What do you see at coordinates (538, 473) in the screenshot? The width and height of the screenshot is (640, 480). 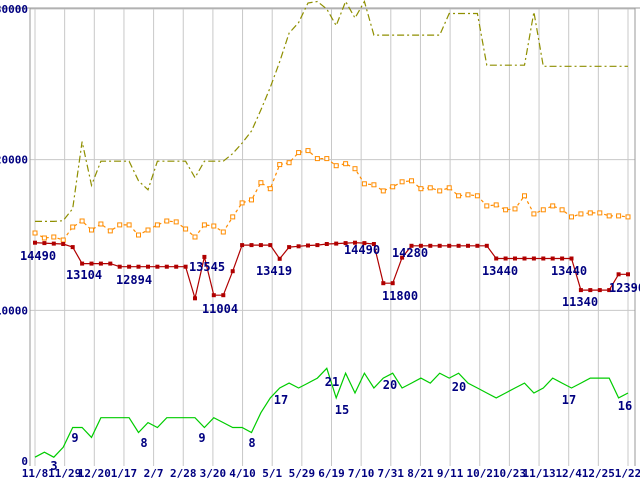 I see `x-axis-tick-label: 11/13` at bounding box center [538, 473].